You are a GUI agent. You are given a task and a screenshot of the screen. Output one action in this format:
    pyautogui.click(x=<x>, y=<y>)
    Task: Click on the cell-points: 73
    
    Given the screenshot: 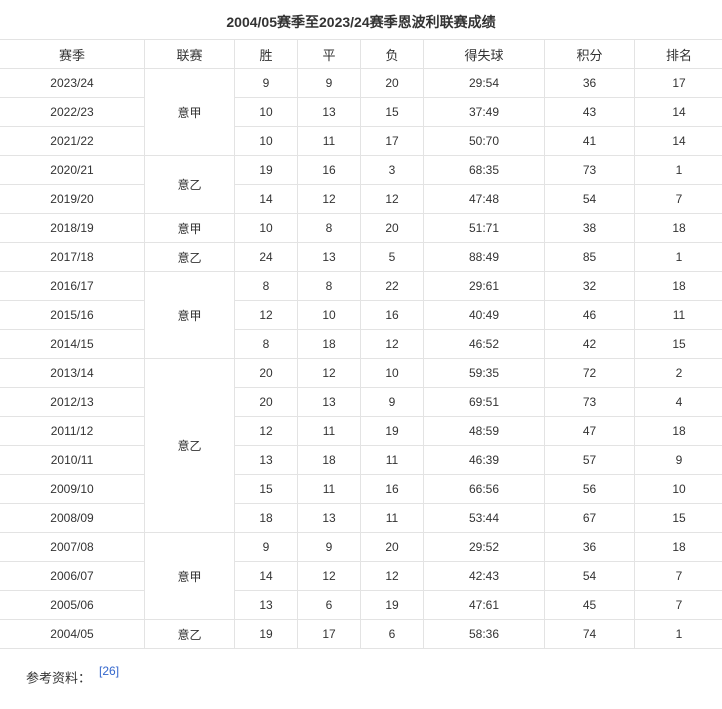 What is the action you would take?
    pyautogui.click(x=589, y=170)
    